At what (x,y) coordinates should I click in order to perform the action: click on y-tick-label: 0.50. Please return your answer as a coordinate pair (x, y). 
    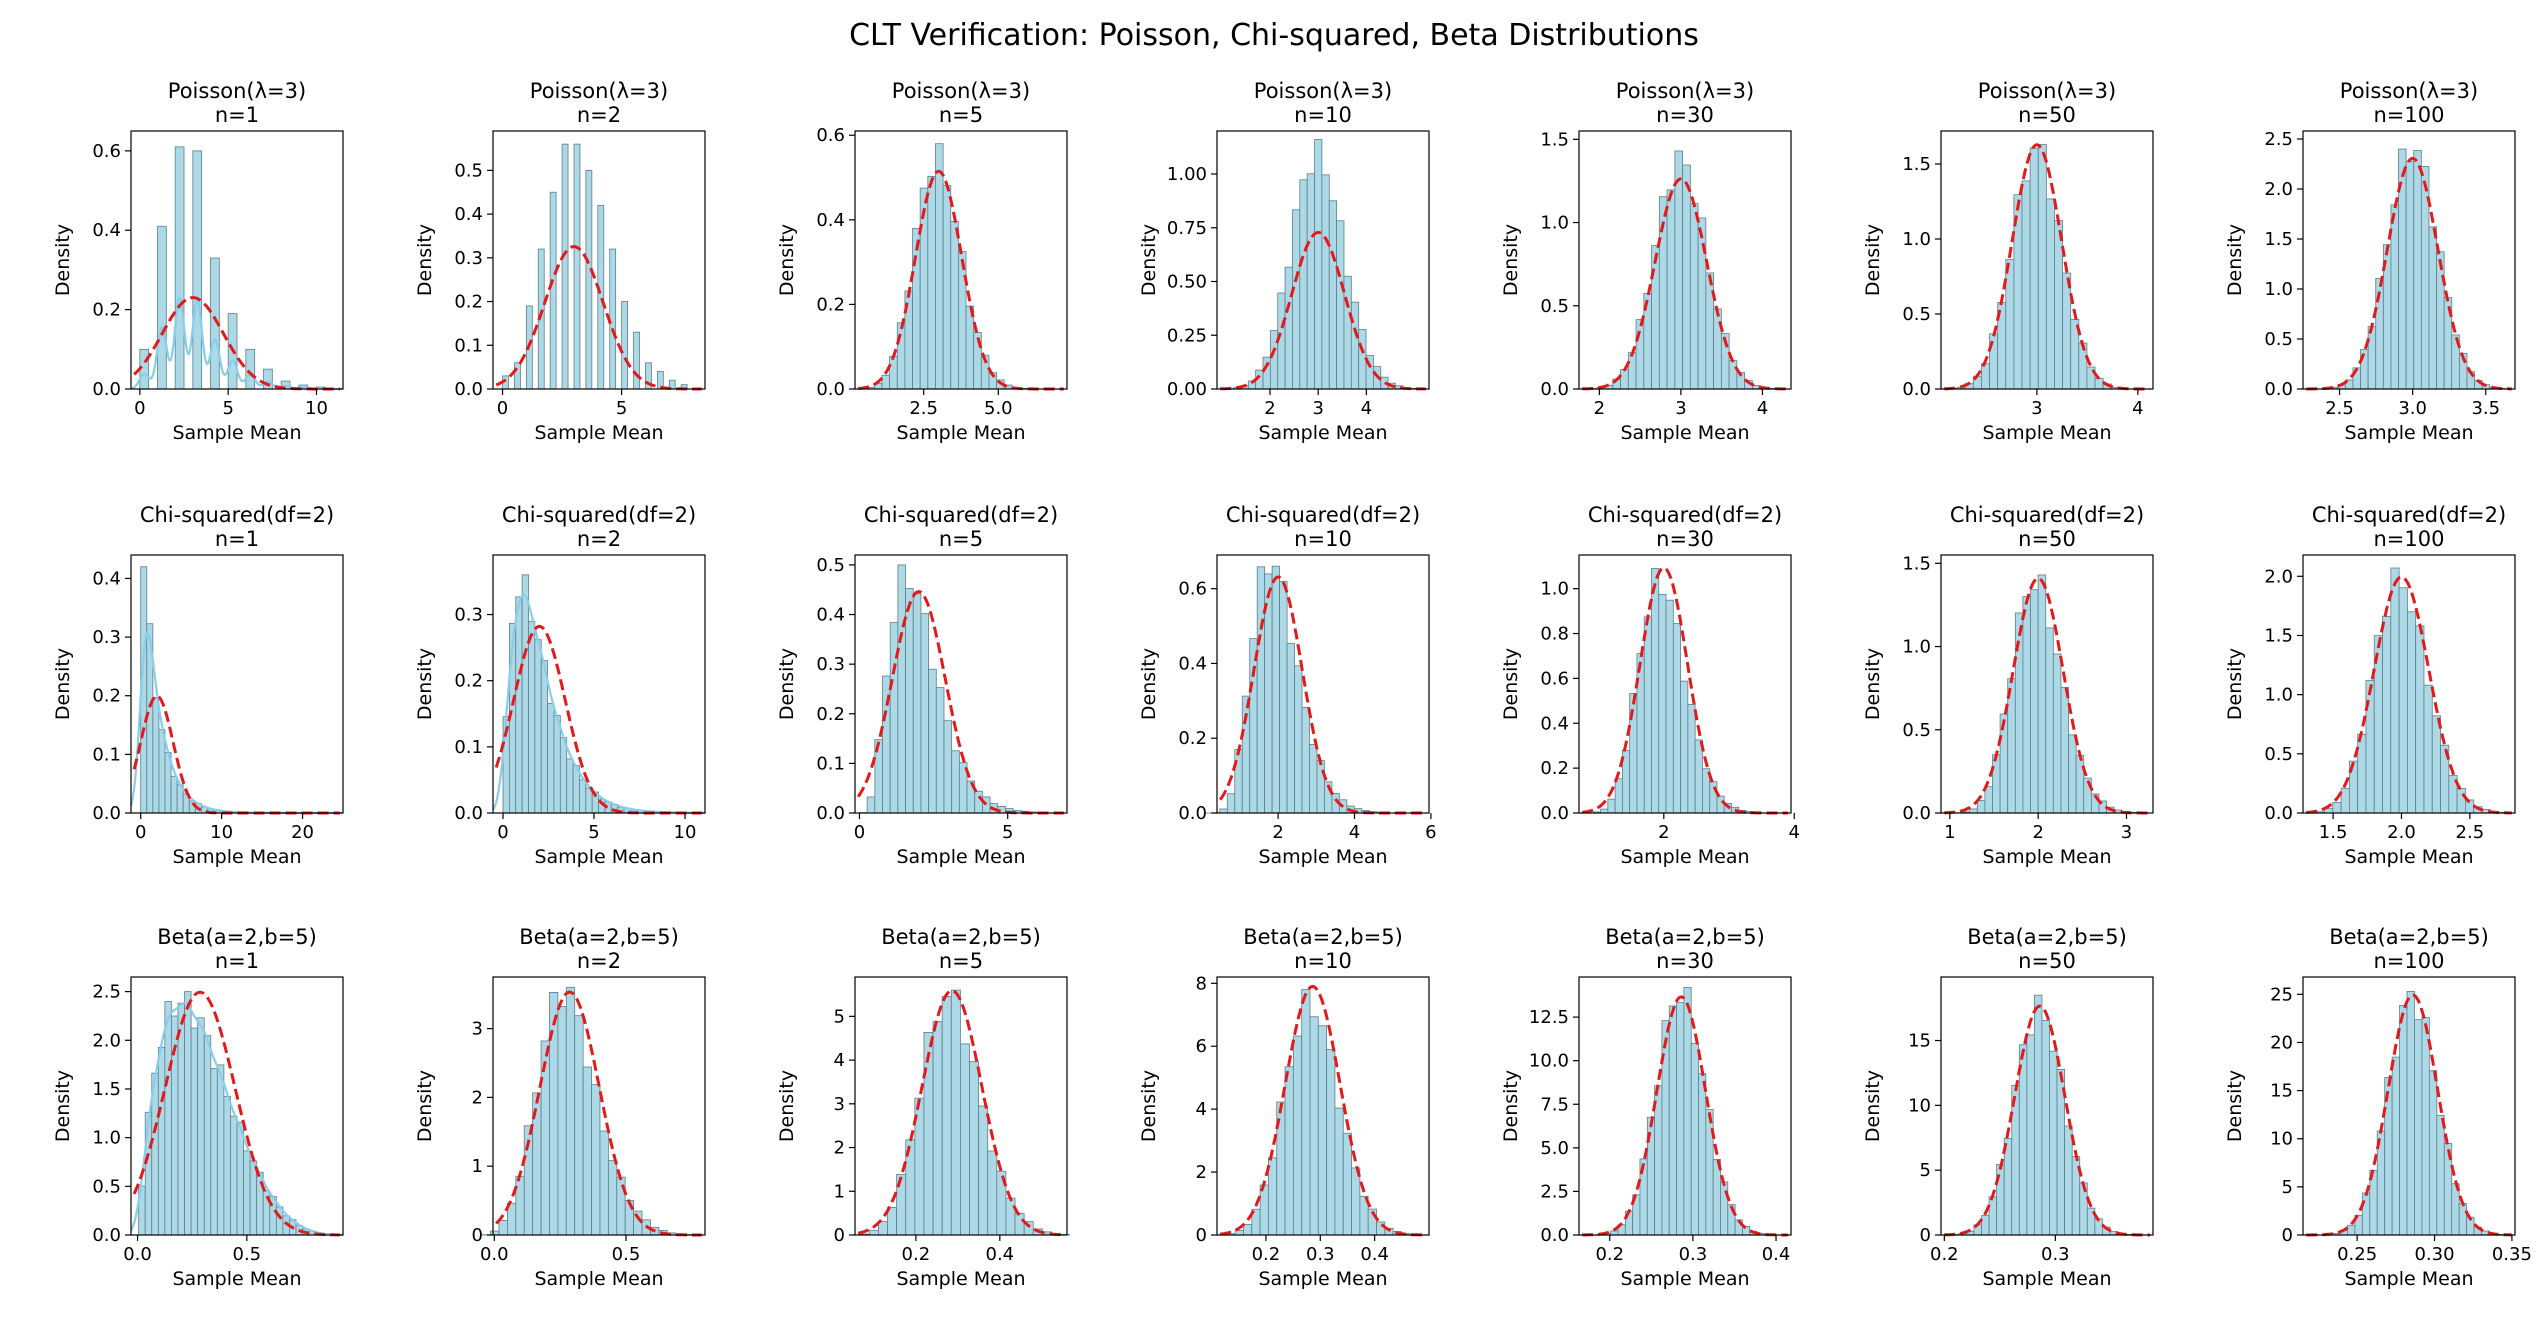
    Looking at the image, I should click on (1187, 282).